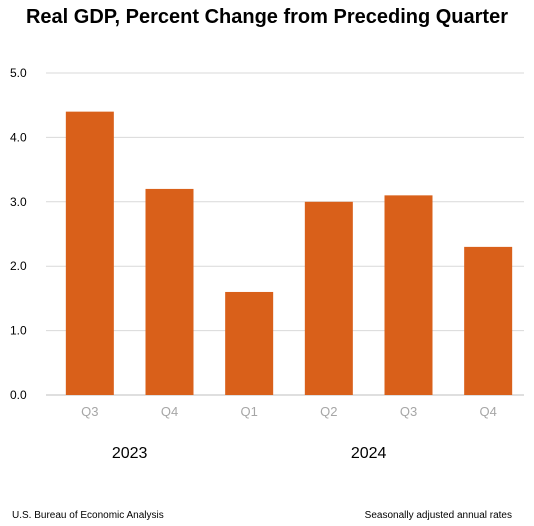 This screenshot has width=534, height=526. What do you see at coordinates (248, 411) in the screenshot?
I see `x-tick-label: Q1` at bounding box center [248, 411].